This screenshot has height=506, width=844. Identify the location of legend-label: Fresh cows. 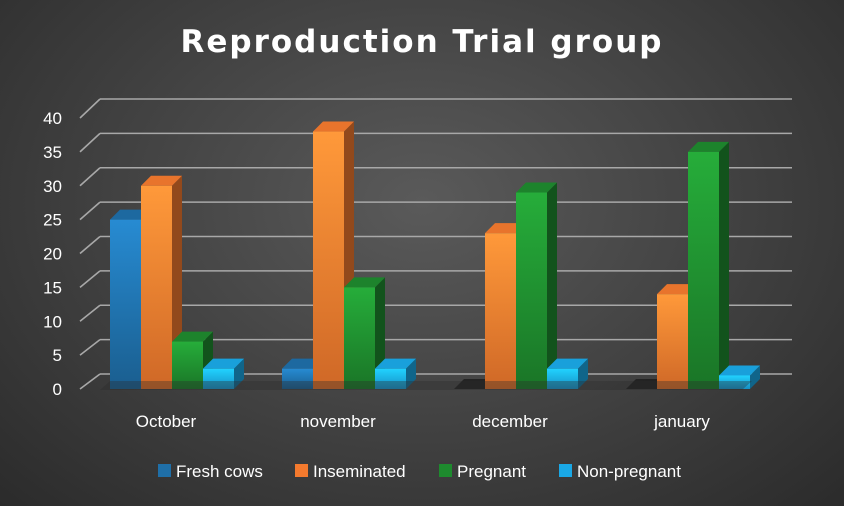
(219, 471).